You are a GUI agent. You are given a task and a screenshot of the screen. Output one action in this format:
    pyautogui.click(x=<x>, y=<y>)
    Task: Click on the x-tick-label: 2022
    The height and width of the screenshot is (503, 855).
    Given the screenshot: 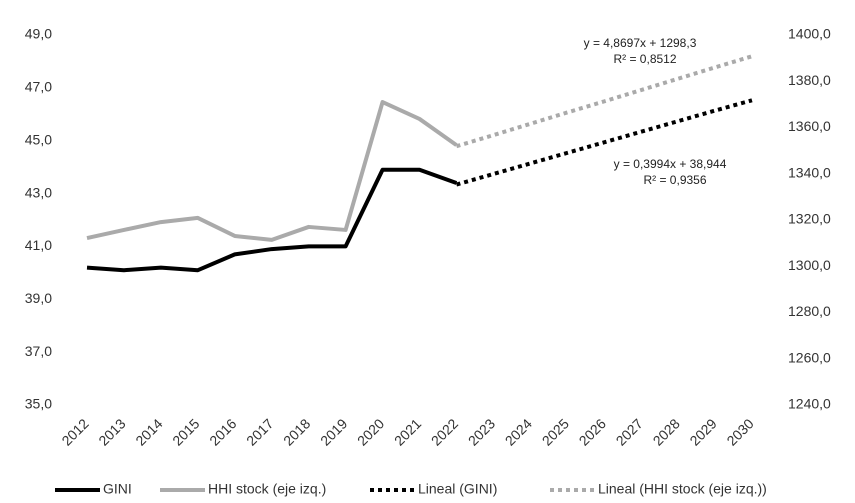 What is the action you would take?
    pyautogui.click(x=444, y=431)
    